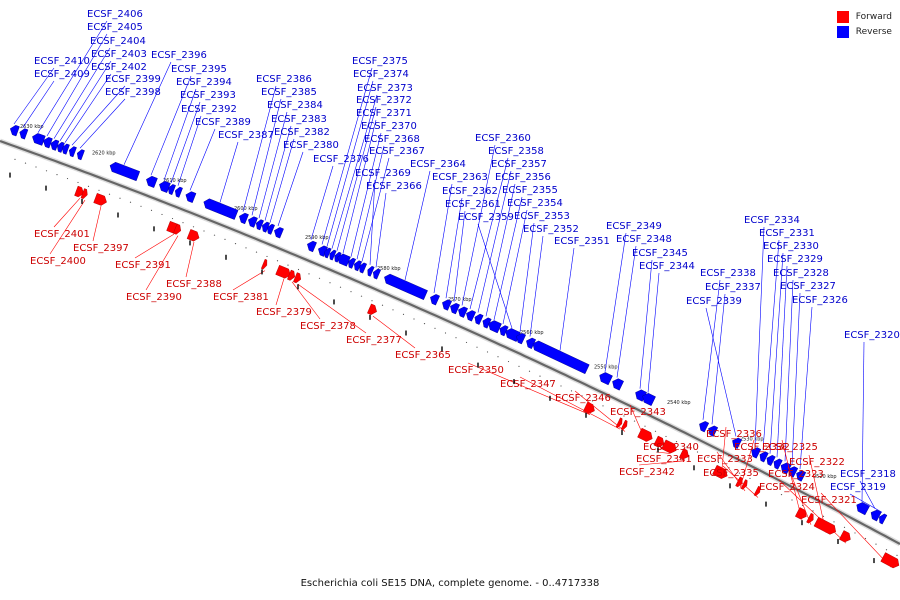 The height and width of the screenshot is (600, 900). I want to click on gene-ecsf-2402: ECSF_2402, so click(103, 108).